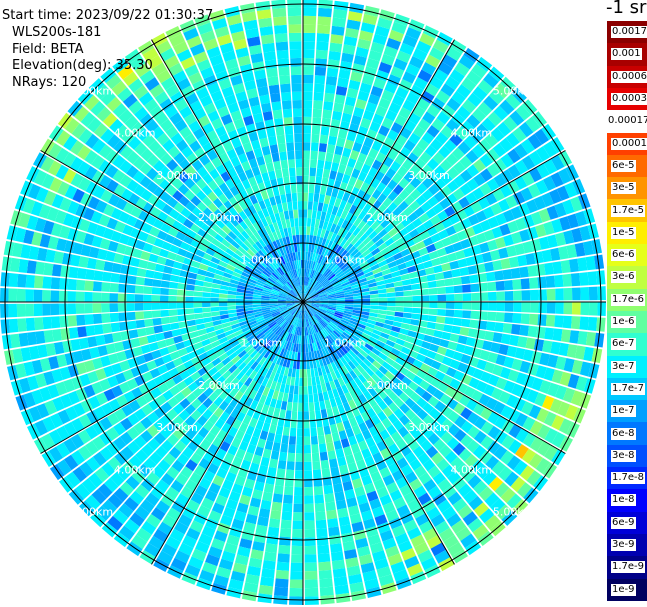 This screenshot has width=647, height=607. Describe the element at coordinates (627, 144) in the screenshot. I see `colorbar-level: 0.0001` at that location.